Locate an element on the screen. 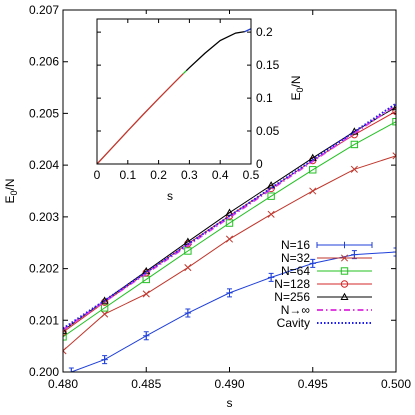  inset-x-tick-label: 0.1 is located at coordinates (127, 175).